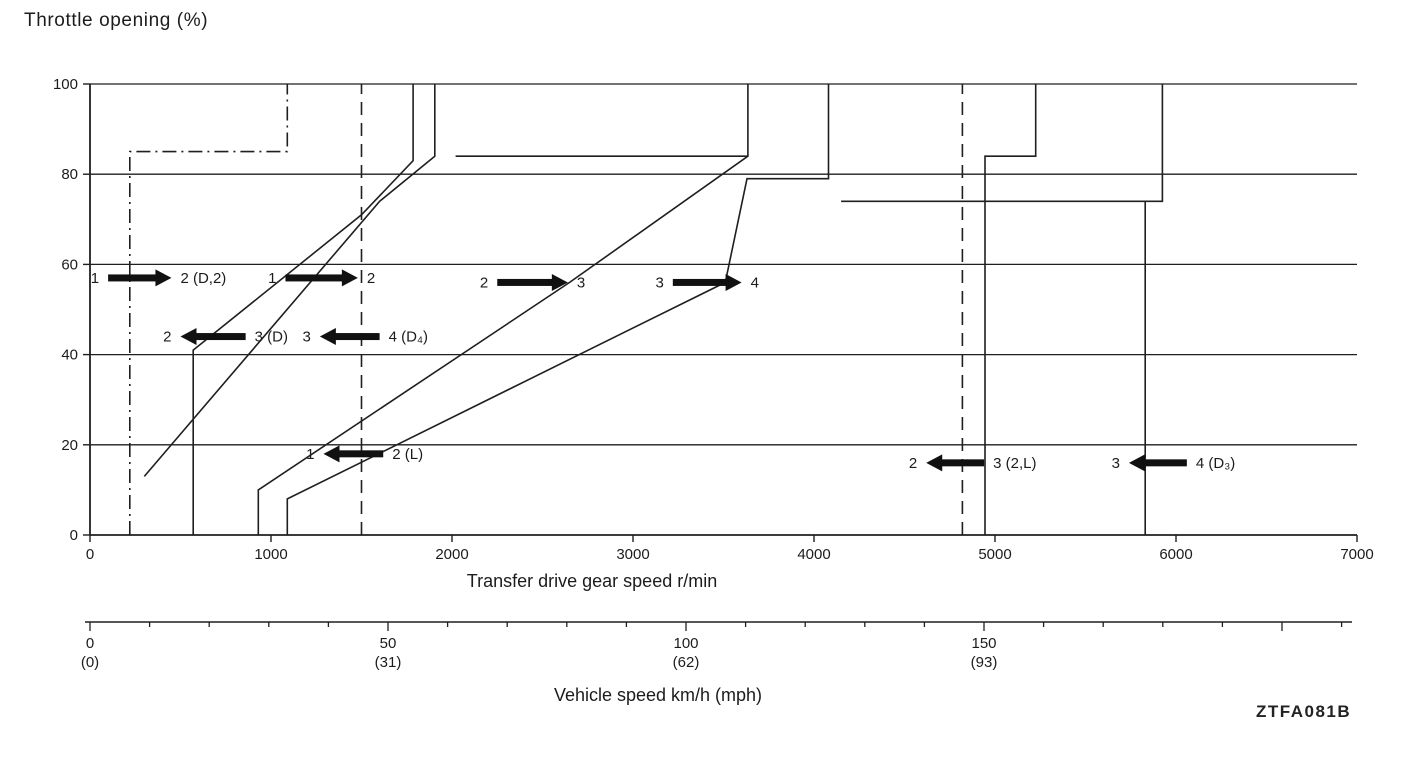 The image size is (1408, 774). I want to click on shift-arrow-to-gear: 2, so click(371, 278).